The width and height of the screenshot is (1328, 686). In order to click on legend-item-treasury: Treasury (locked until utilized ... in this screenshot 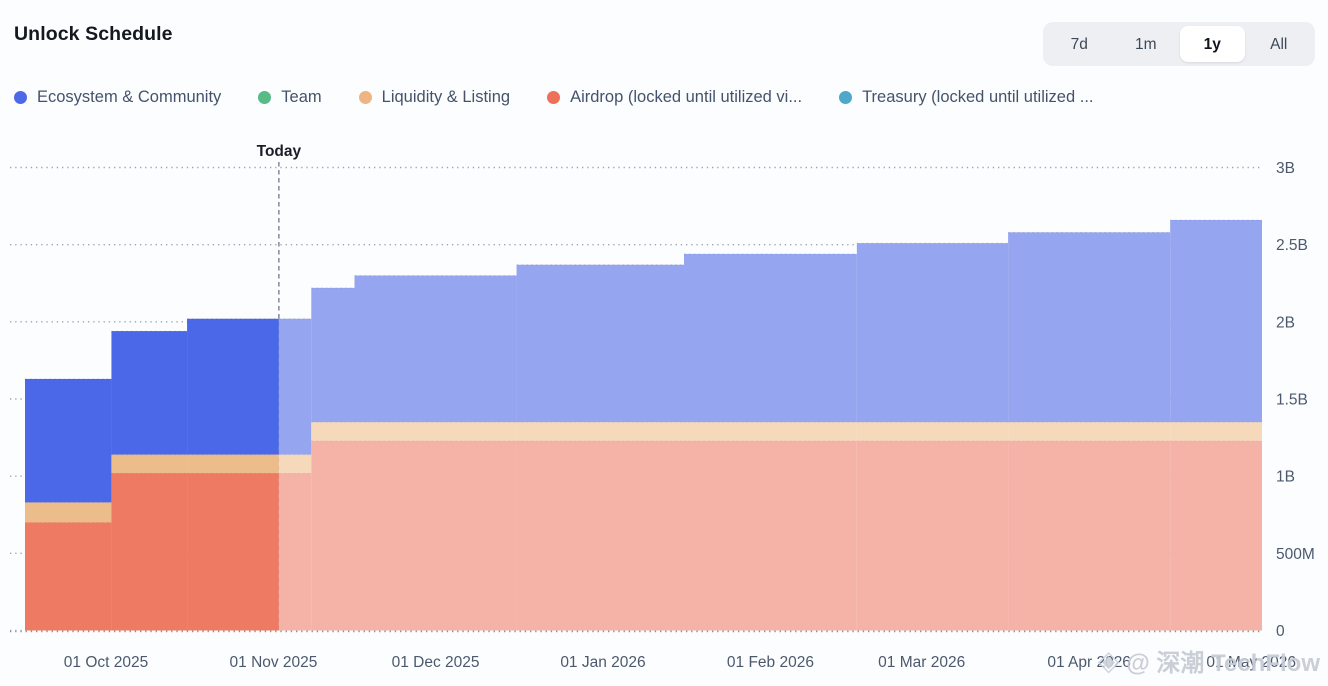, I will do `click(966, 97)`.